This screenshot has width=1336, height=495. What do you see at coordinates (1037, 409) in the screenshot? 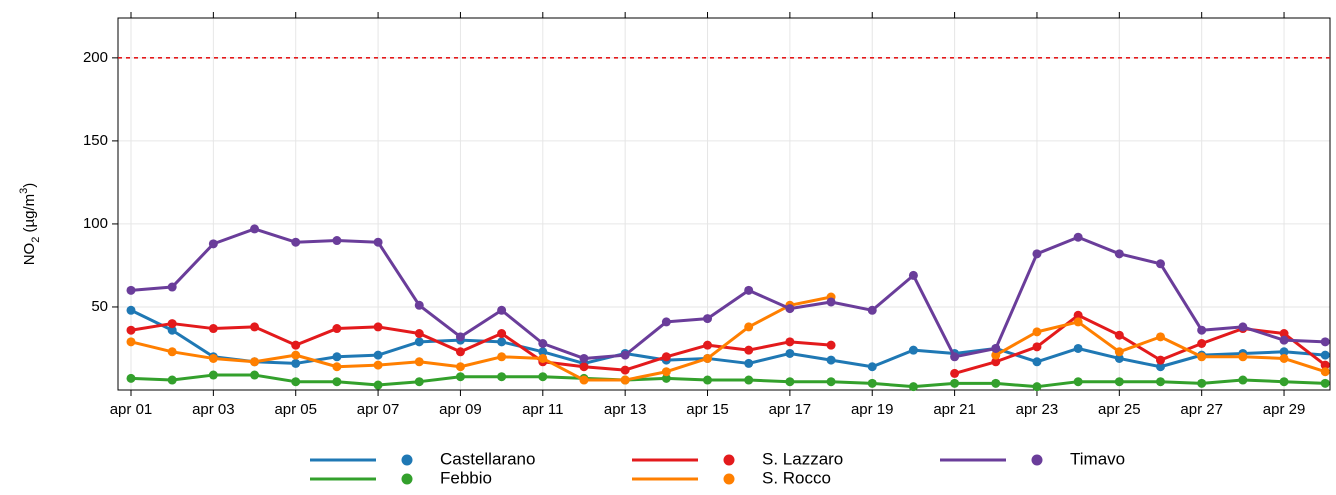
I see `x-tick-label: apr 23` at bounding box center [1037, 409].